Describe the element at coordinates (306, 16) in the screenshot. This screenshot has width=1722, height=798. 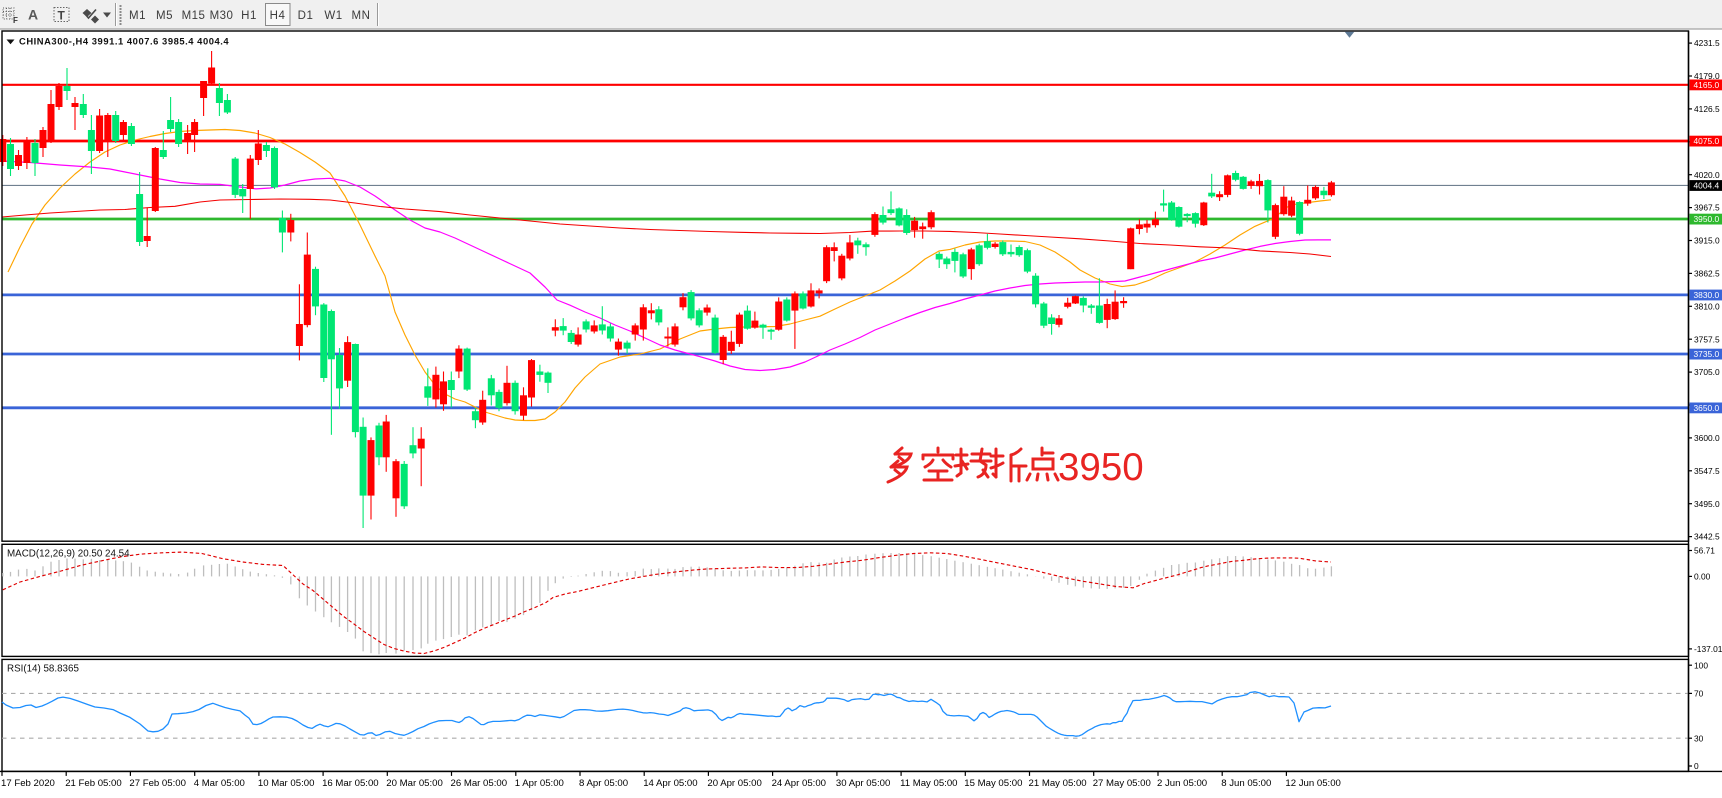
I see `svg-text: D1` at that location.